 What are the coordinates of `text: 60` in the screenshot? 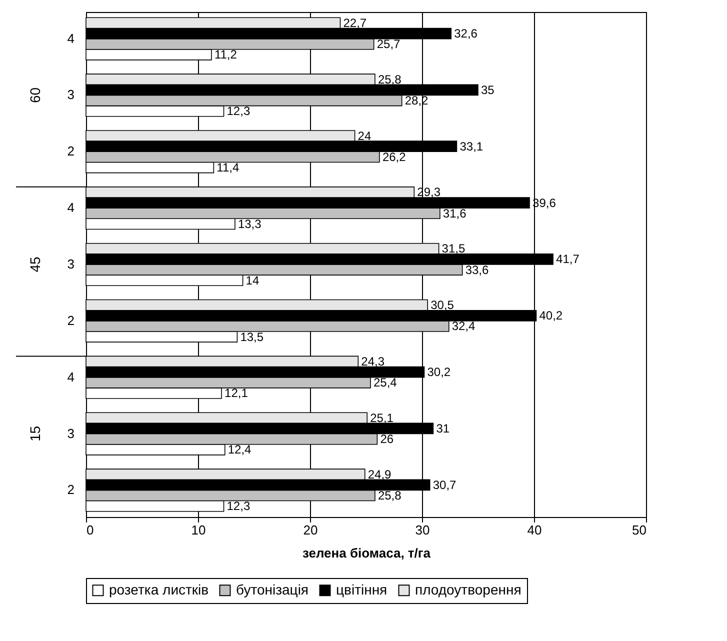 It's located at (35, 95).